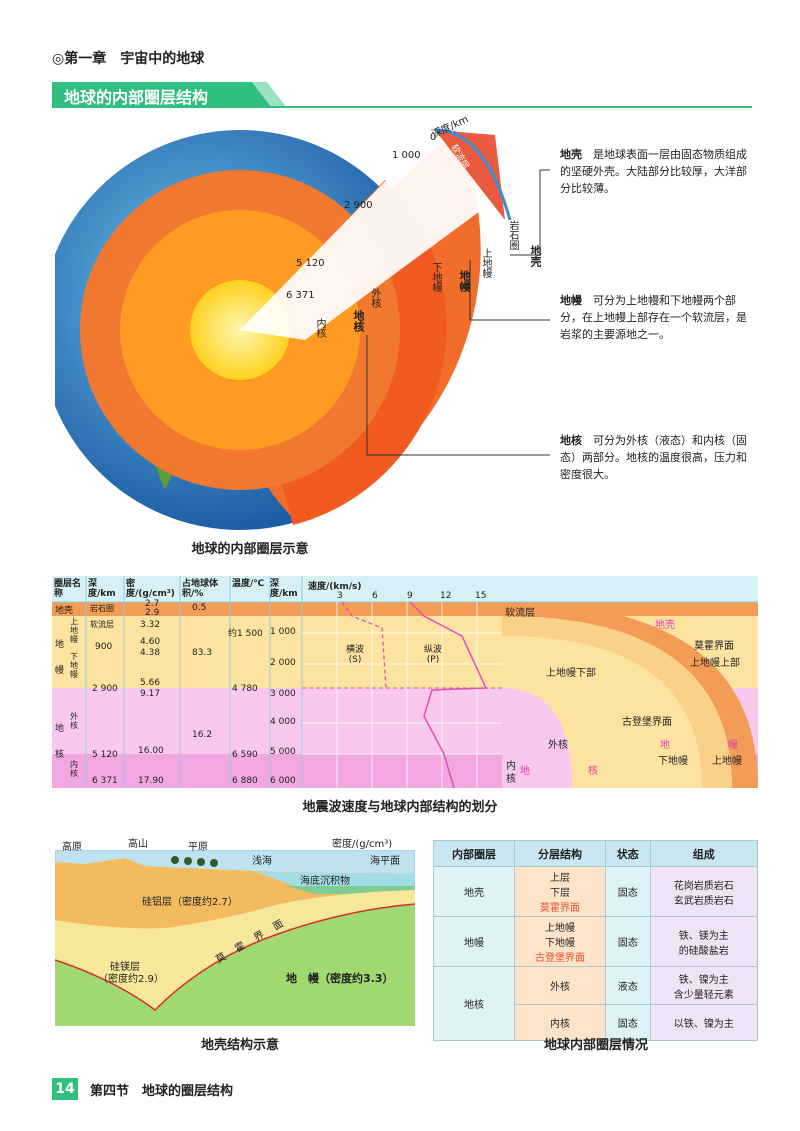 Image resolution: width=800 pixels, height=1131 pixels. What do you see at coordinates (262, 861) in the screenshot?
I see `crust-landform: 浅海` at bounding box center [262, 861].